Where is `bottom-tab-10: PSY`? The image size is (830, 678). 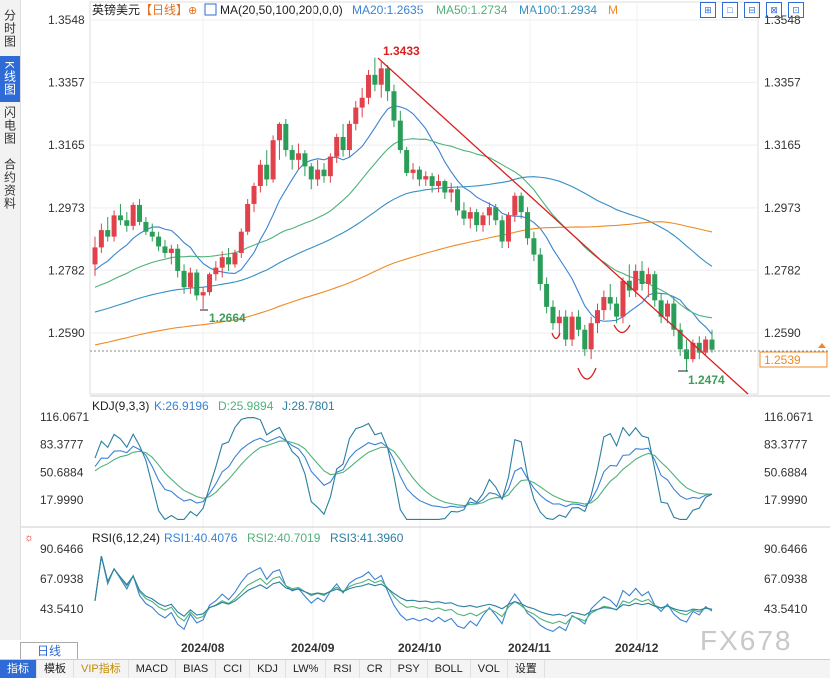
bottom-tab-10: PSY is located at coordinates (409, 669).